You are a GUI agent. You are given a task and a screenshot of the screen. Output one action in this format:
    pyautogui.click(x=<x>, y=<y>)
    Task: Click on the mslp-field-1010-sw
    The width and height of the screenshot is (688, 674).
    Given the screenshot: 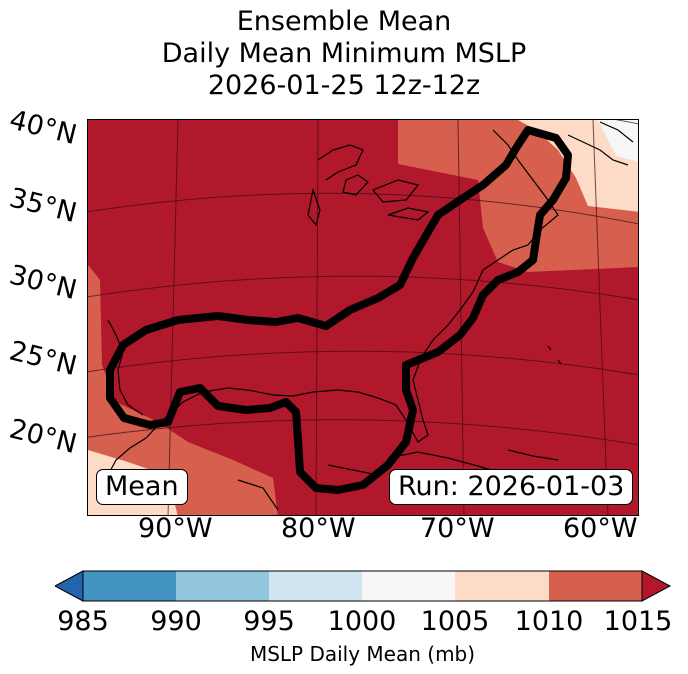 What is the action you would take?
    pyautogui.click(x=183, y=390)
    